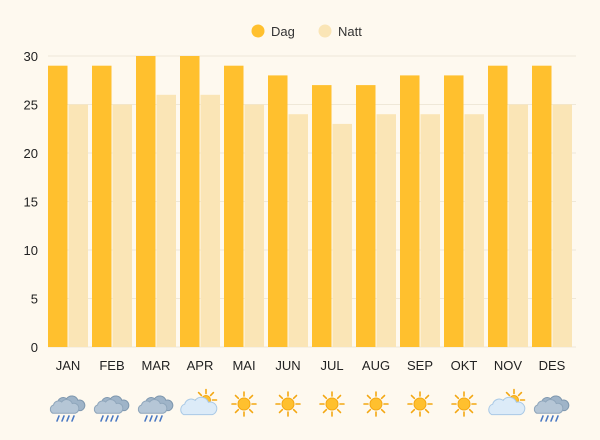 The image size is (600, 440). I want to click on y-tick-label: 20, so click(31, 153).